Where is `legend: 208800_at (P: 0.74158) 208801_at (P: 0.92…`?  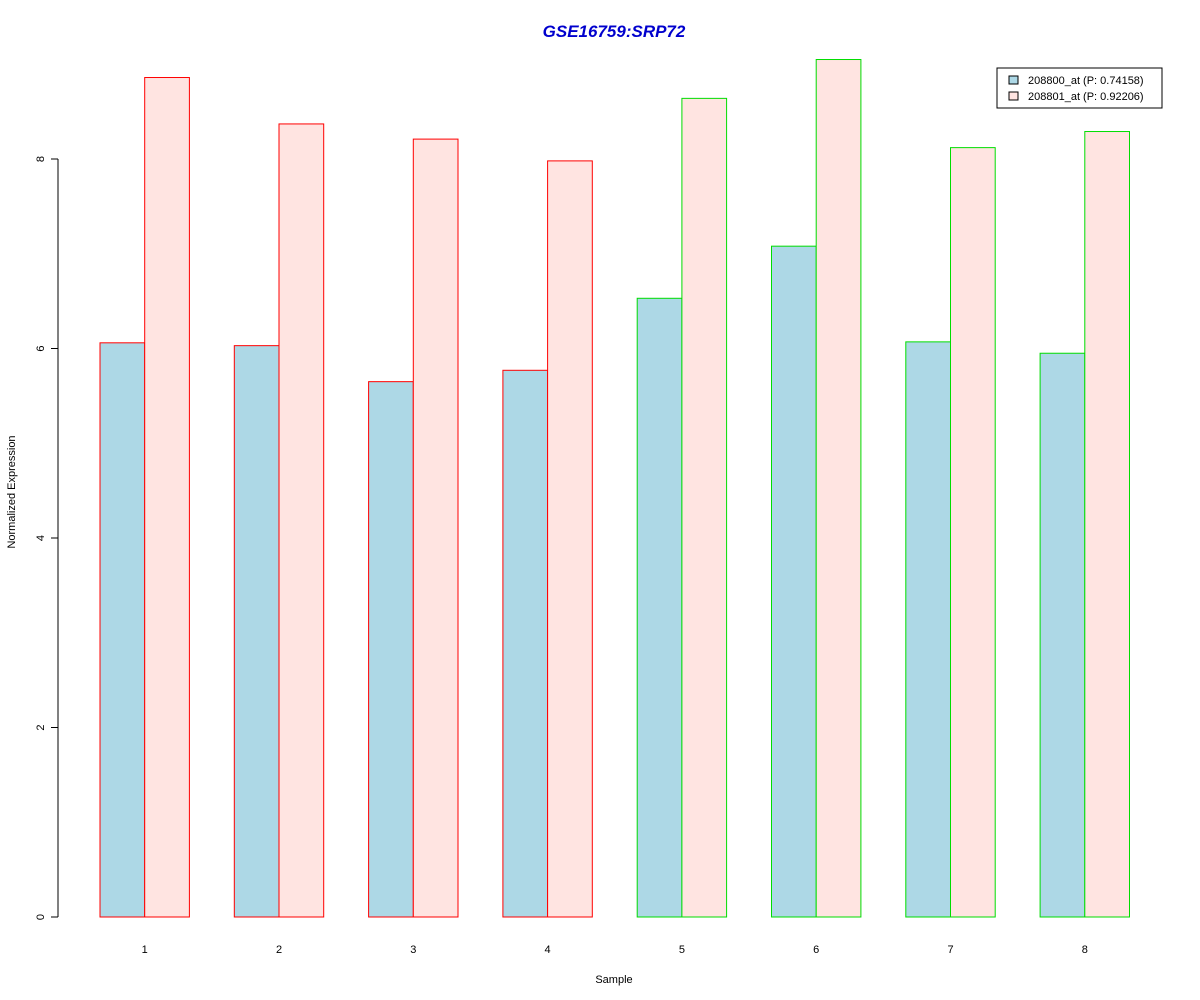 legend: 208800_at (P: 0.74158) 208801_at (P: 0.92… is located at coordinates (1079, 88).